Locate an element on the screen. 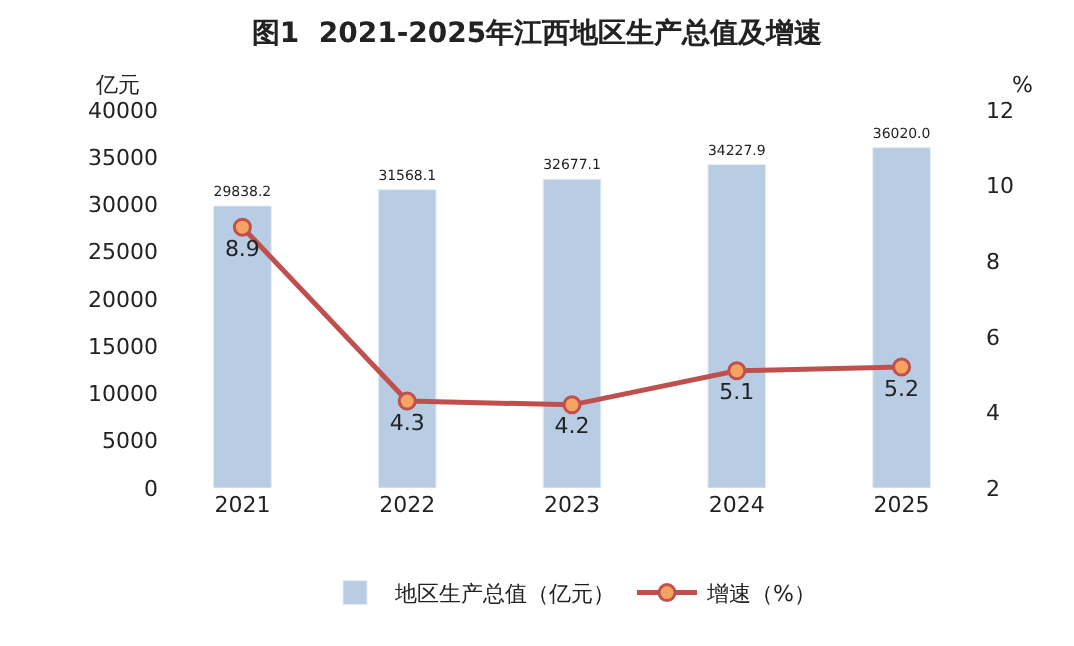 The width and height of the screenshot is (1074, 646). legend-label: 地区生产总值（亿元） is located at coordinates (504, 594).